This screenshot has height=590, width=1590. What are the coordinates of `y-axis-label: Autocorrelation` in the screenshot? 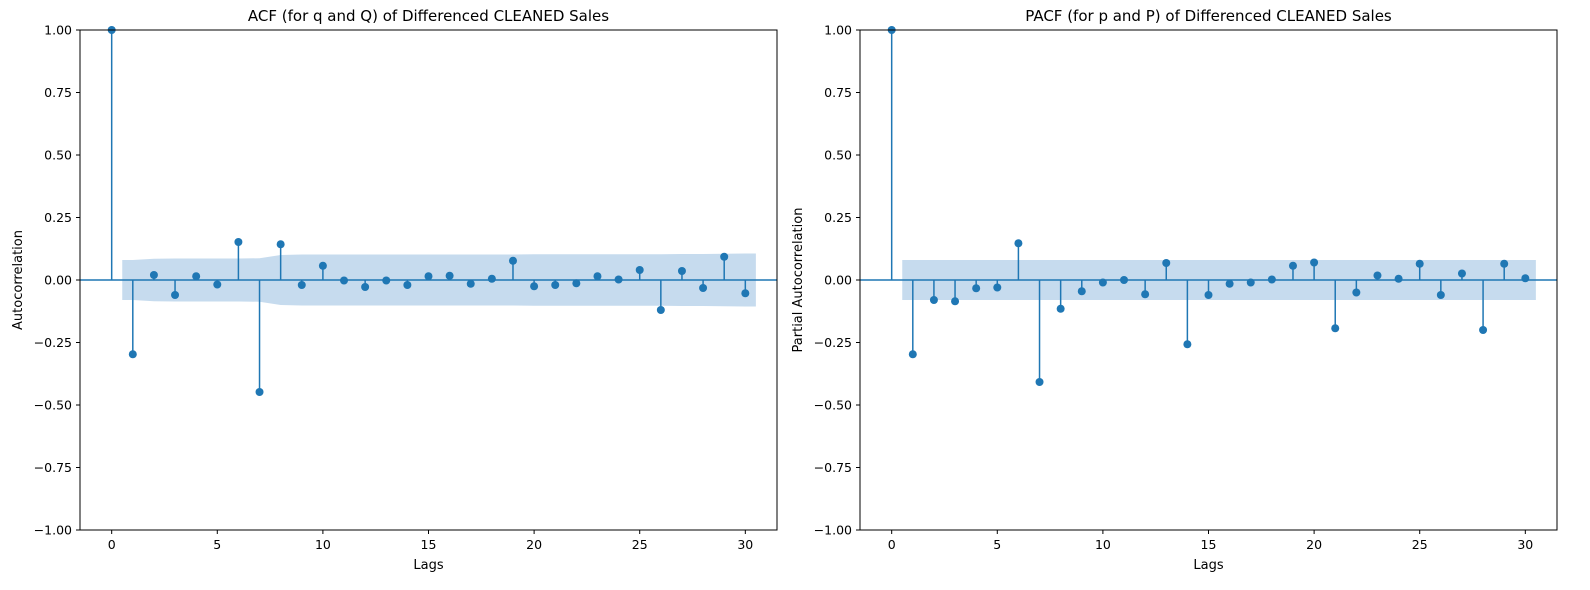 It's located at (18, 280).